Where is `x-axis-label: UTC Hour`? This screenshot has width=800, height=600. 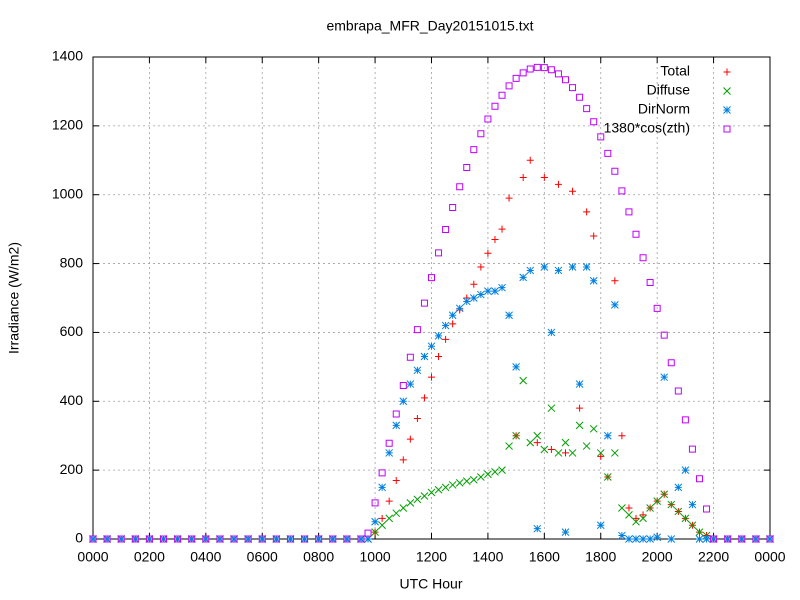 x-axis-label: UTC Hour is located at coordinates (430, 584).